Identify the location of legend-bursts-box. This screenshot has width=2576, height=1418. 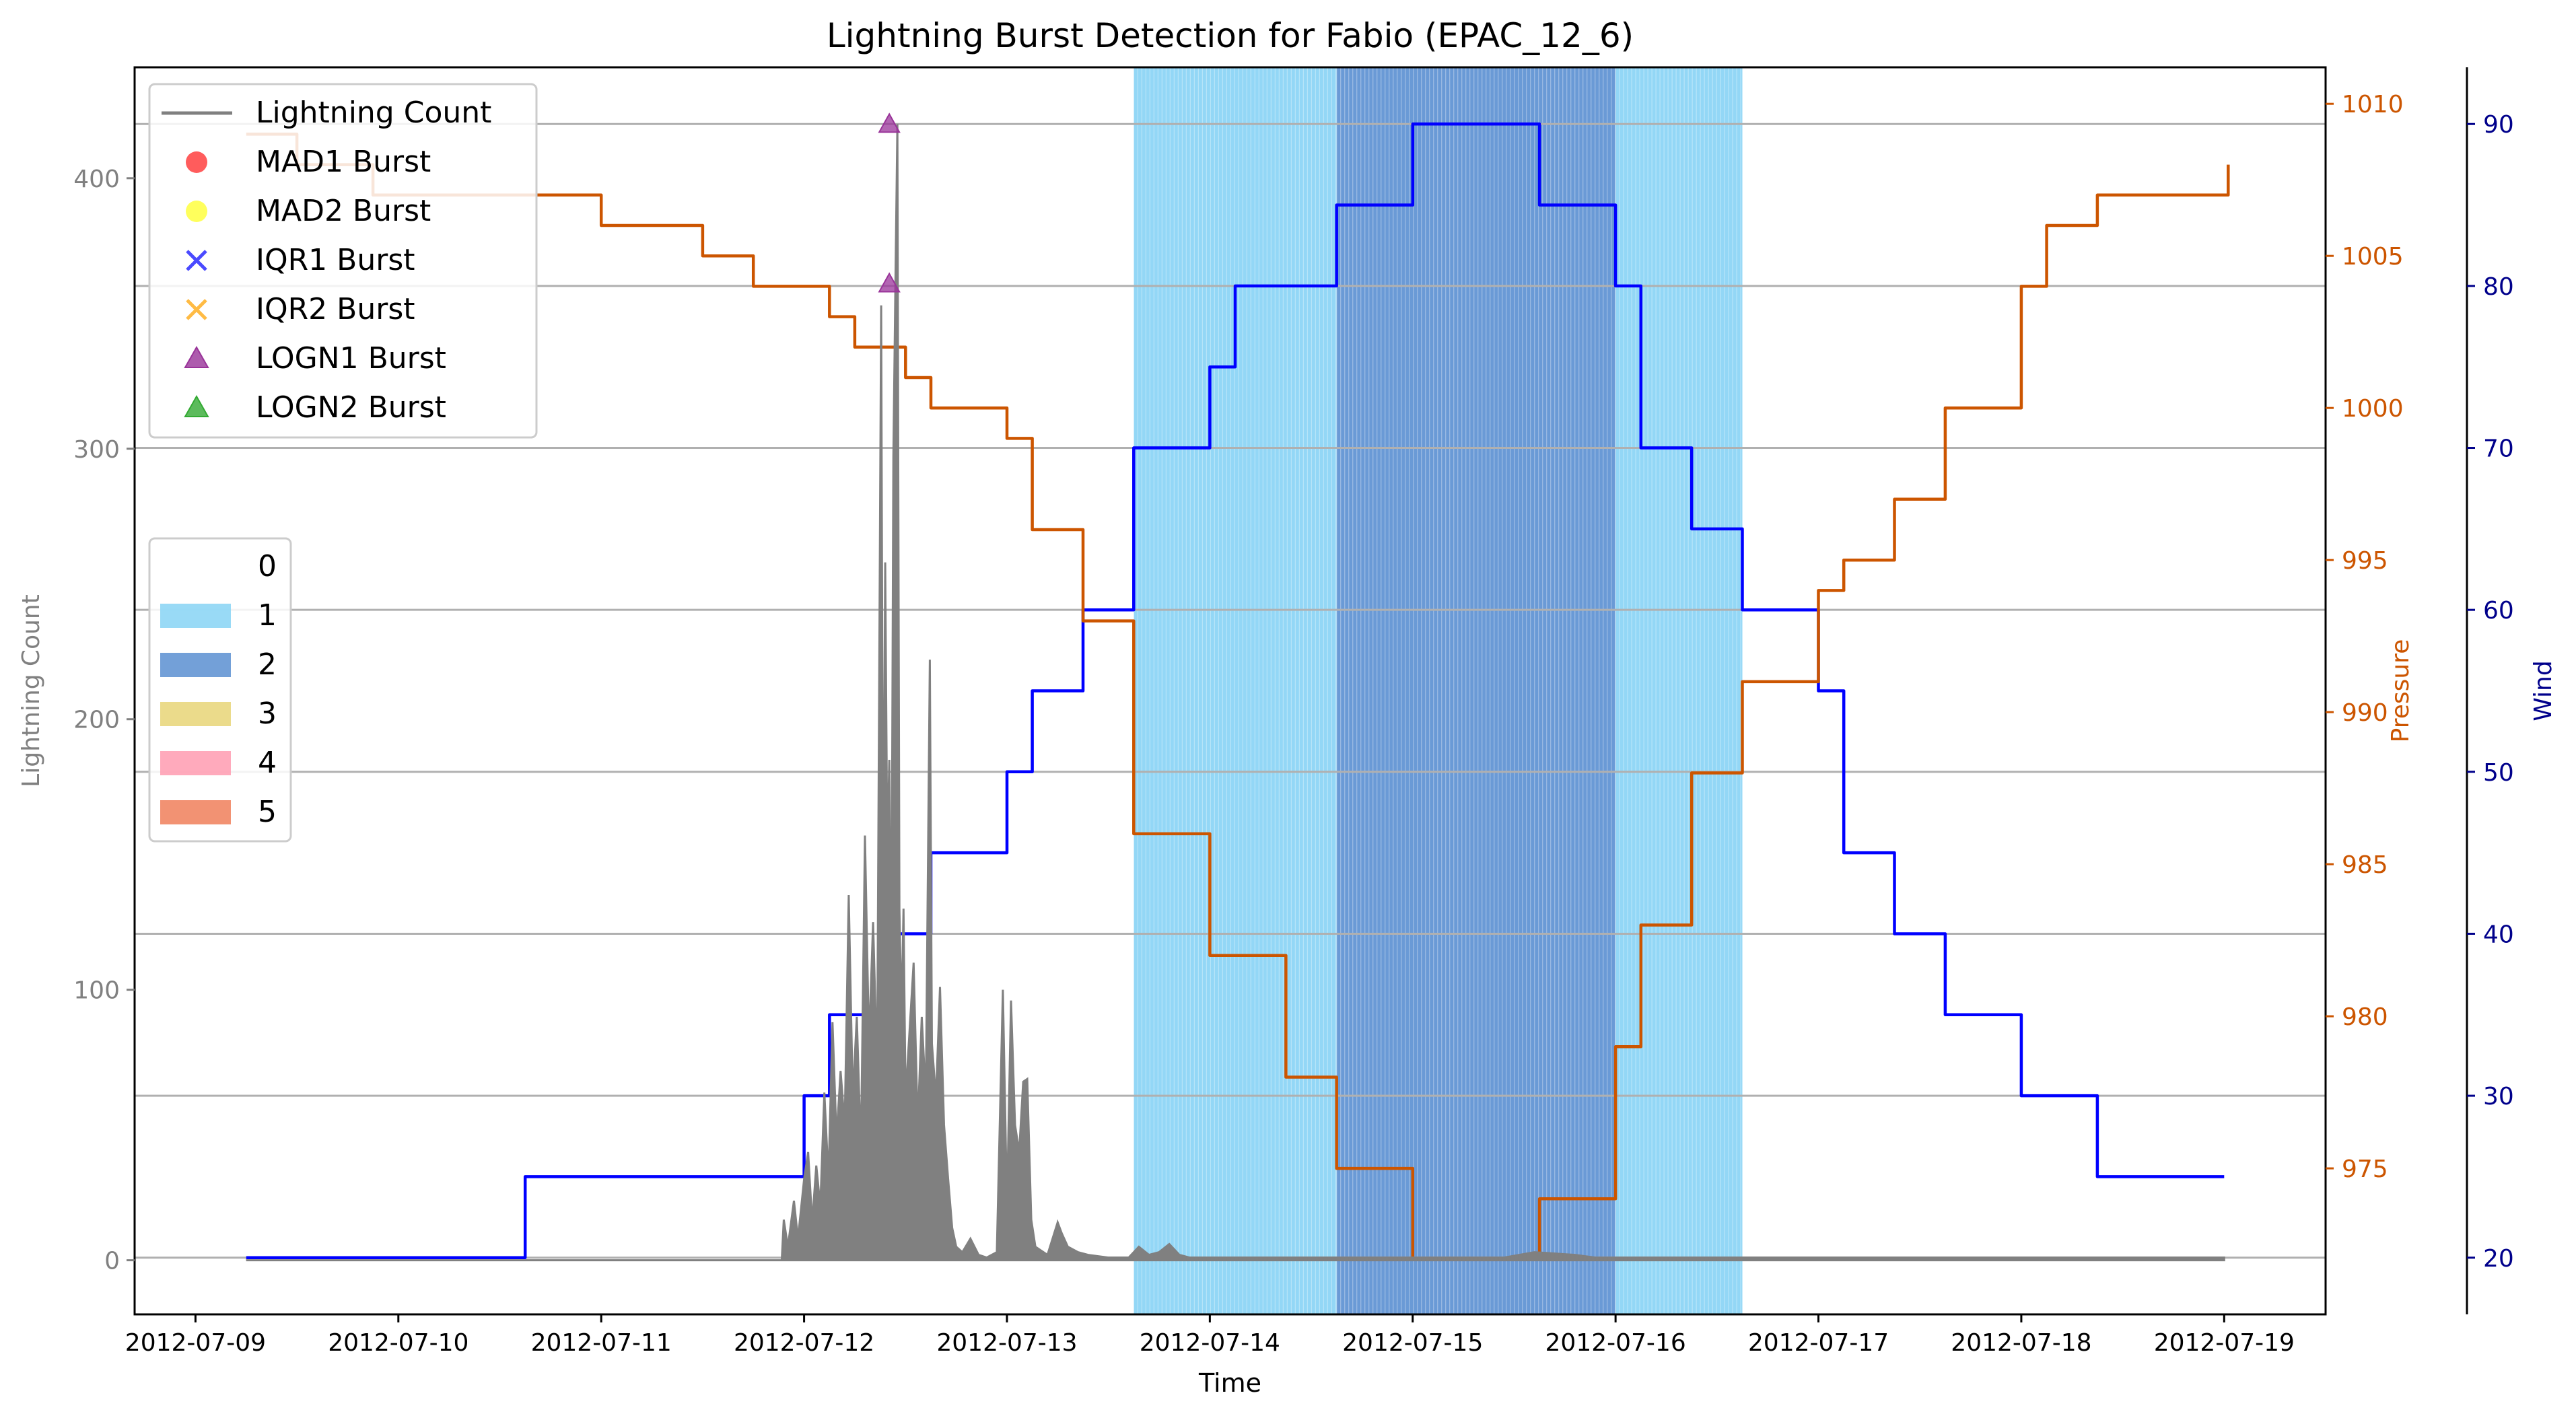
(343, 261).